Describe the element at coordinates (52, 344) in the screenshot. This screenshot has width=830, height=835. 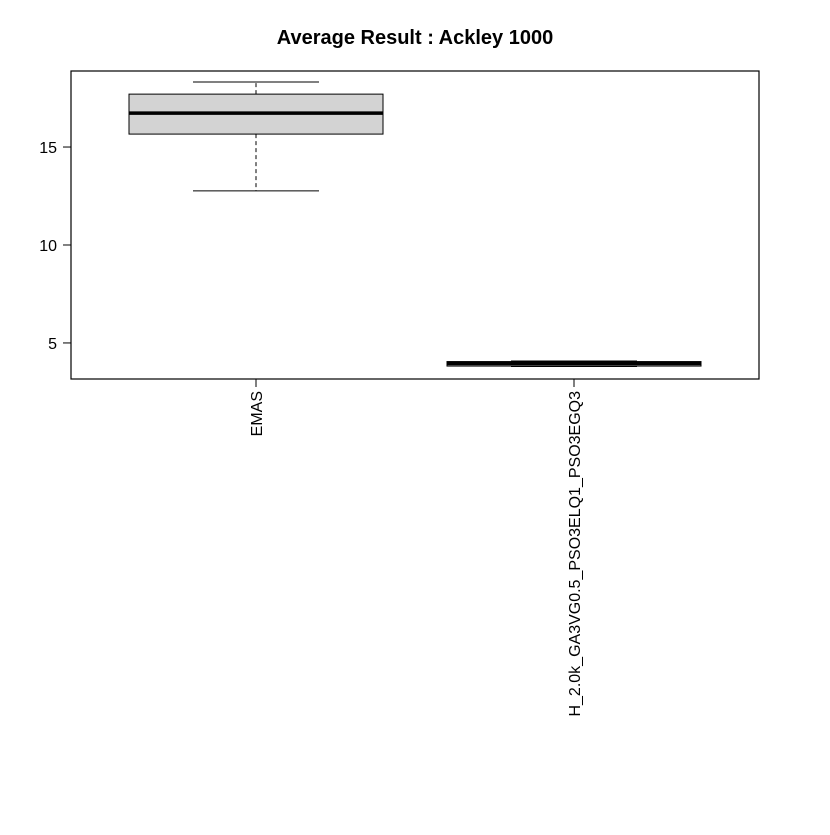
I see `y-tick-label: 5` at that location.